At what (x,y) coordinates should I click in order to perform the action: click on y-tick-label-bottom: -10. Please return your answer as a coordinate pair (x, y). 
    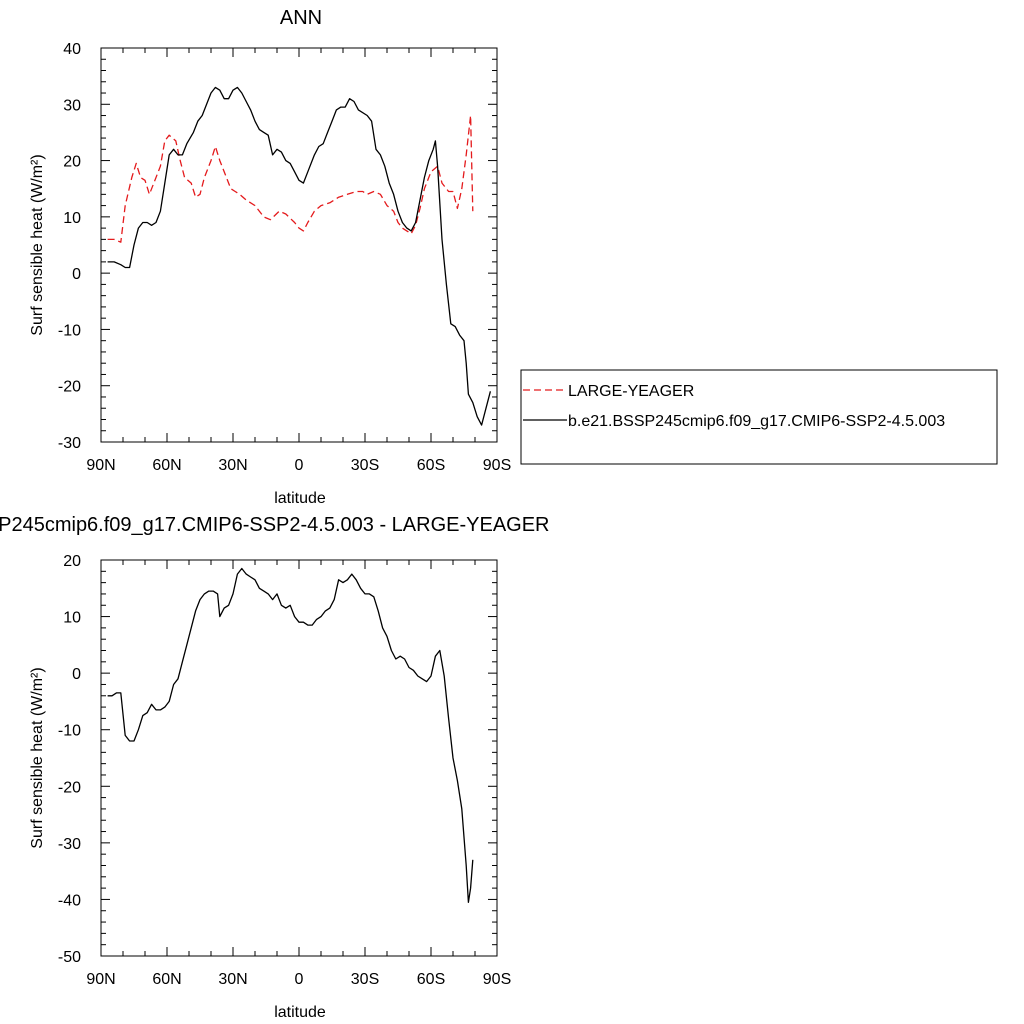
    Looking at the image, I should click on (69, 731).